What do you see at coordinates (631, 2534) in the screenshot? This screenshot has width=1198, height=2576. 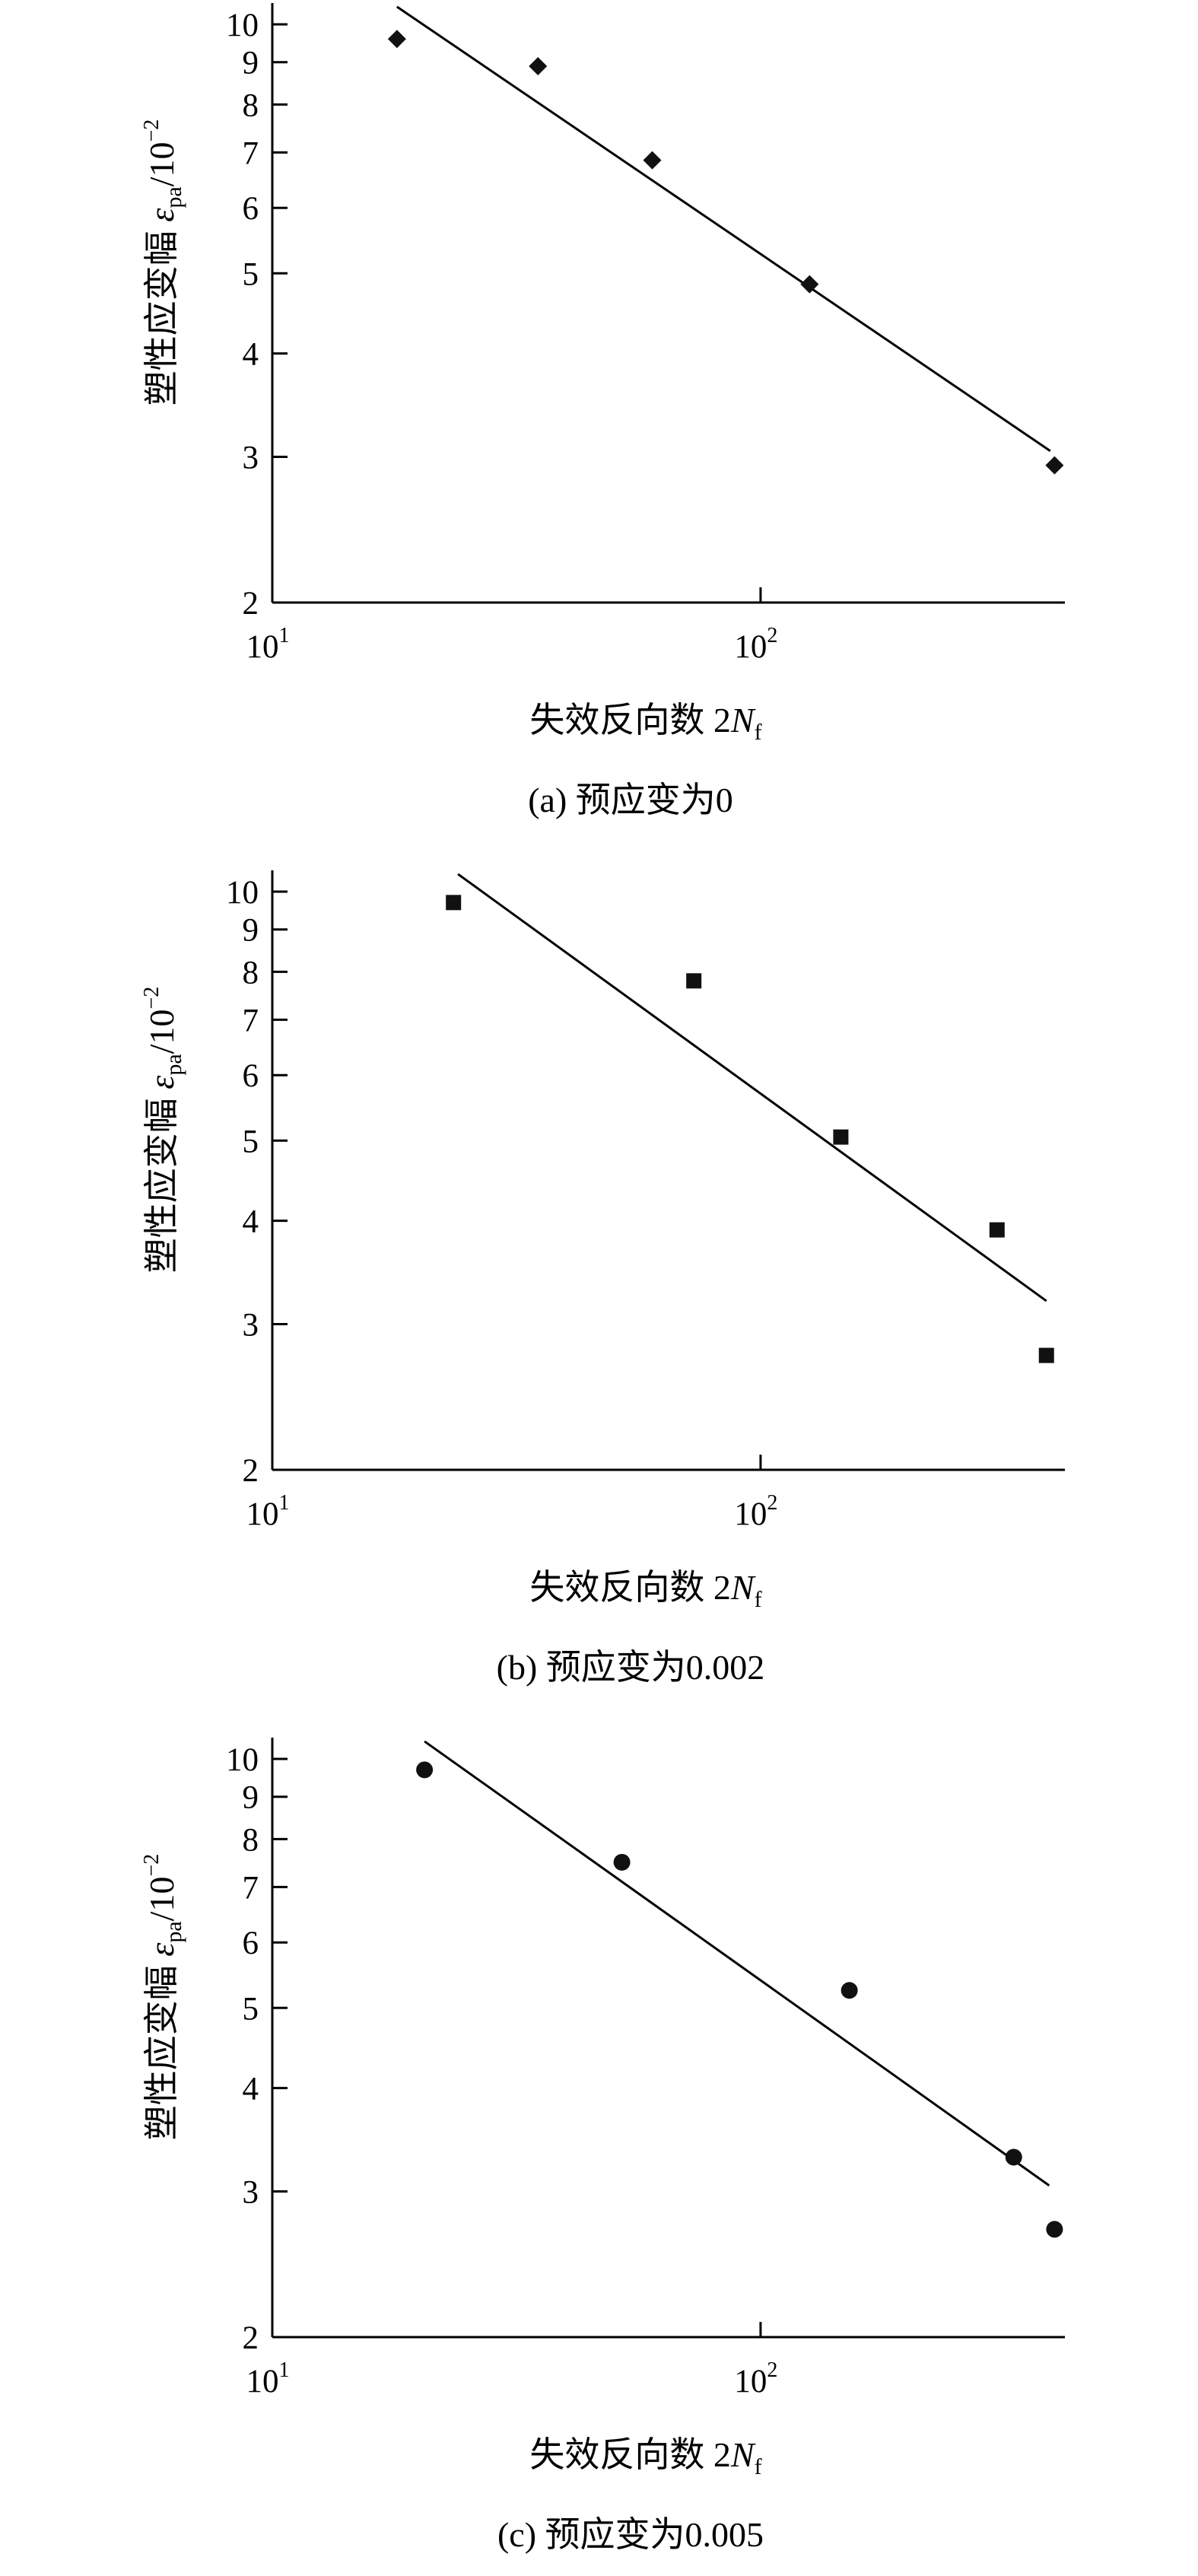 I see `panel-caption: (c) 预应变为0.005` at bounding box center [631, 2534].